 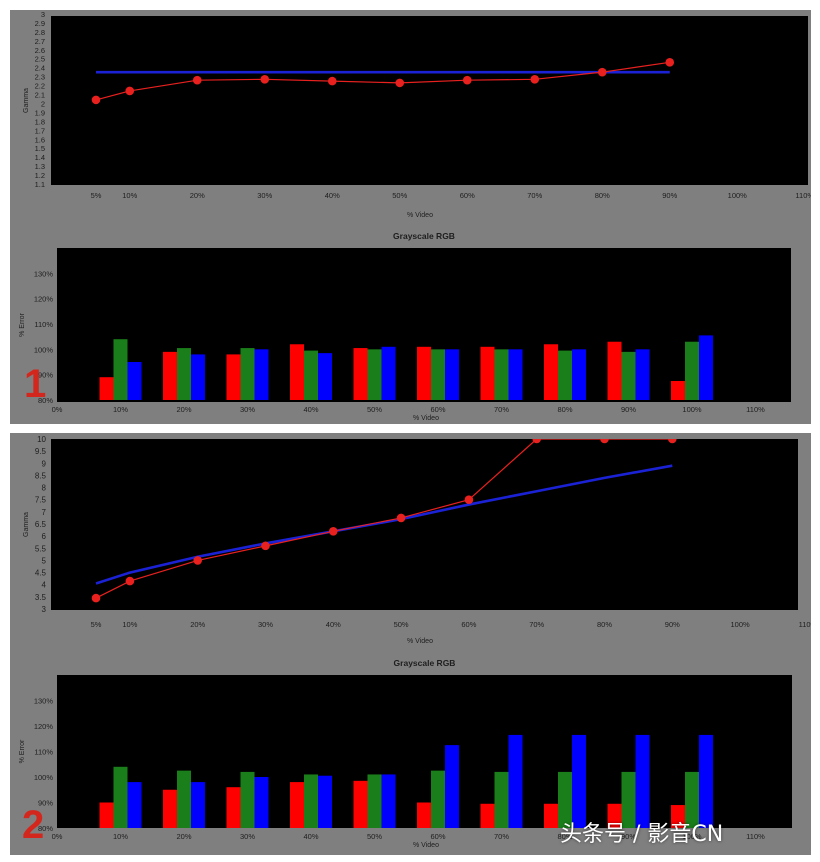 I want to click on x-tick-label: 80%, so click(x=564, y=409).